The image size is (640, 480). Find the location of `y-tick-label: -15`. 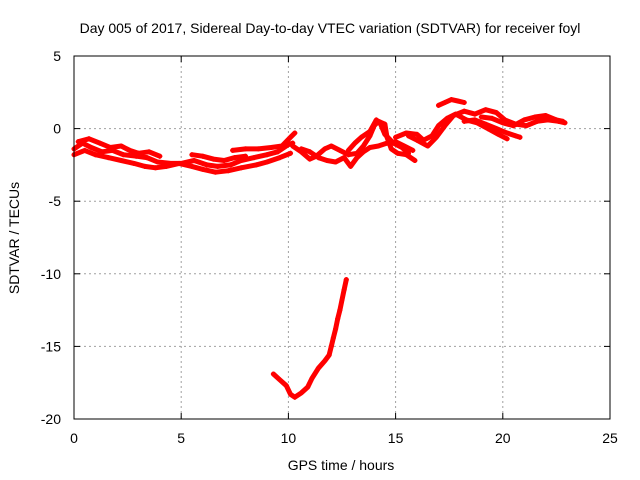

y-tick-label: -15 is located at coordinates (51, 346).